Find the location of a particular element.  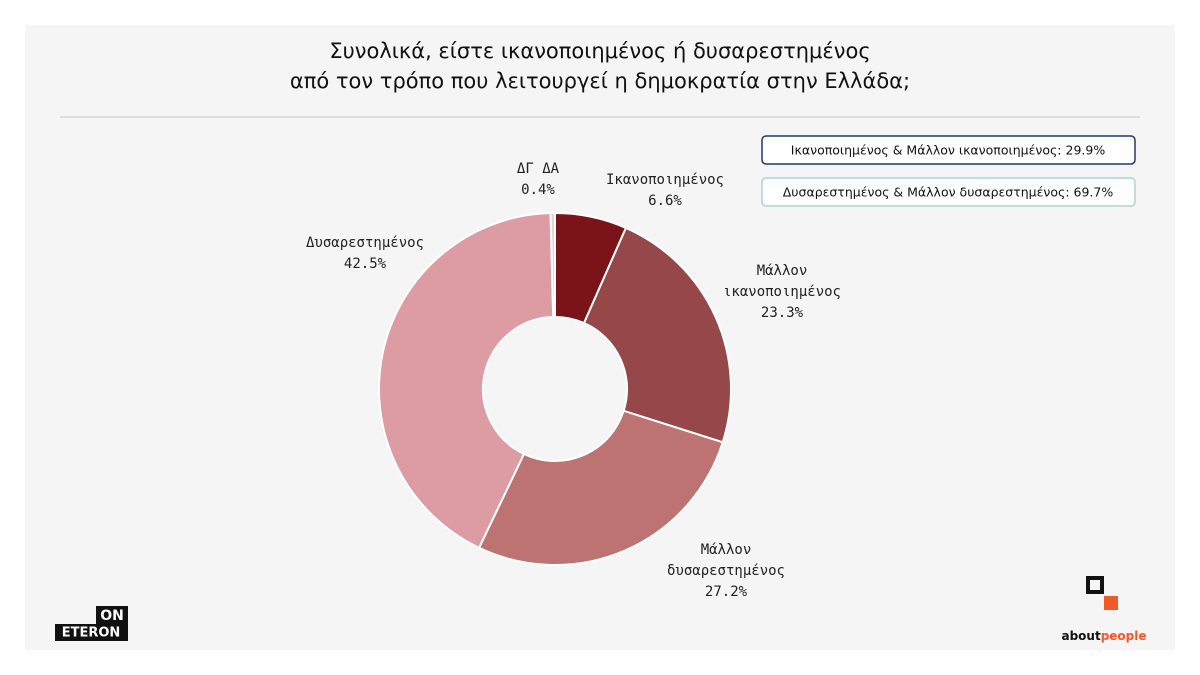

slice-label: Μάλλον δυσαρεστημένος is located at coordinates (726, 560).